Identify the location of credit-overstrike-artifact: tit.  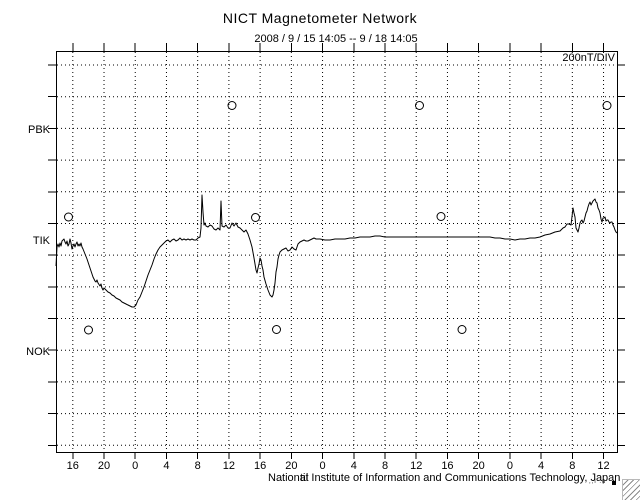
(304, 478).